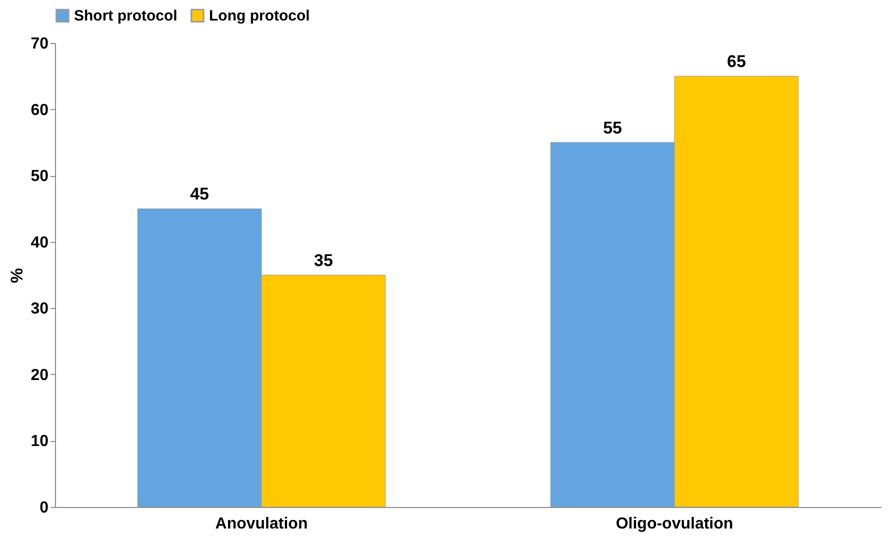 Image resolution: width=889 pixels, height=539 pixels. What do you see at coordinates (44, 508) in the screenshot?
I see `y-tick-label: 0` at bounding box center [44, 508].